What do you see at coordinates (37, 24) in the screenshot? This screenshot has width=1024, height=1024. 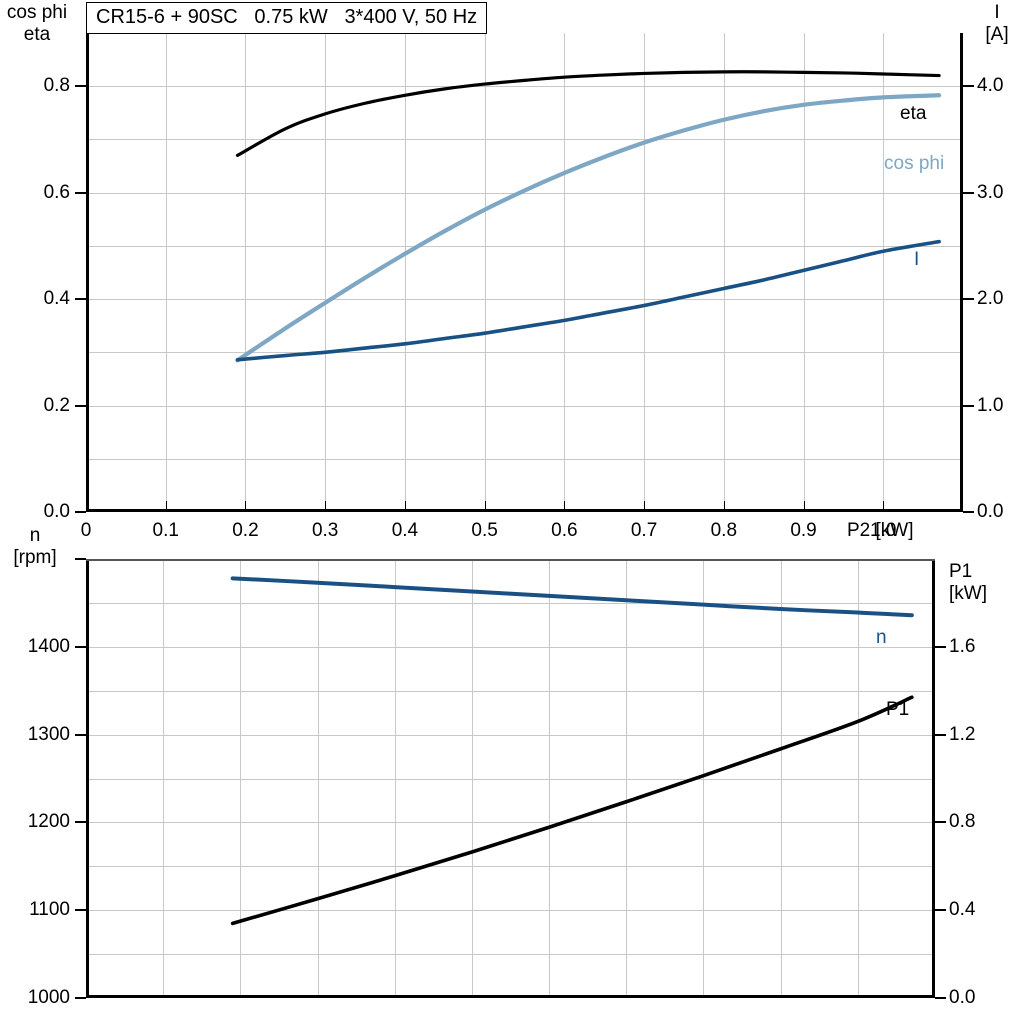 I see `top-left-axis-title: cos phi eta` at bounding box center [37, 24].